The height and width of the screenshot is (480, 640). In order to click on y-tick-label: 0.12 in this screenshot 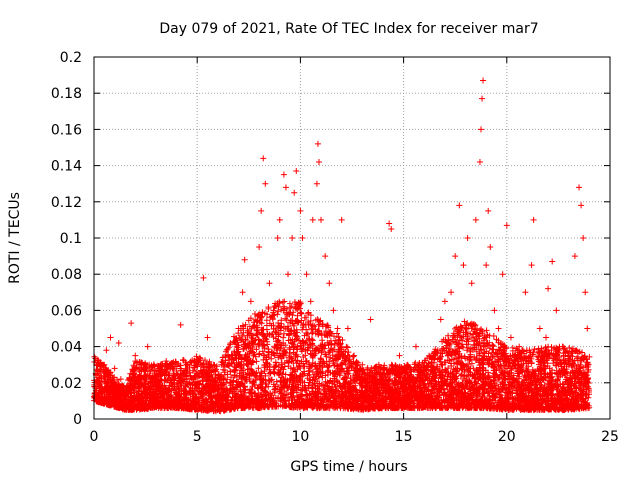, I will do `click(66, 203)`.